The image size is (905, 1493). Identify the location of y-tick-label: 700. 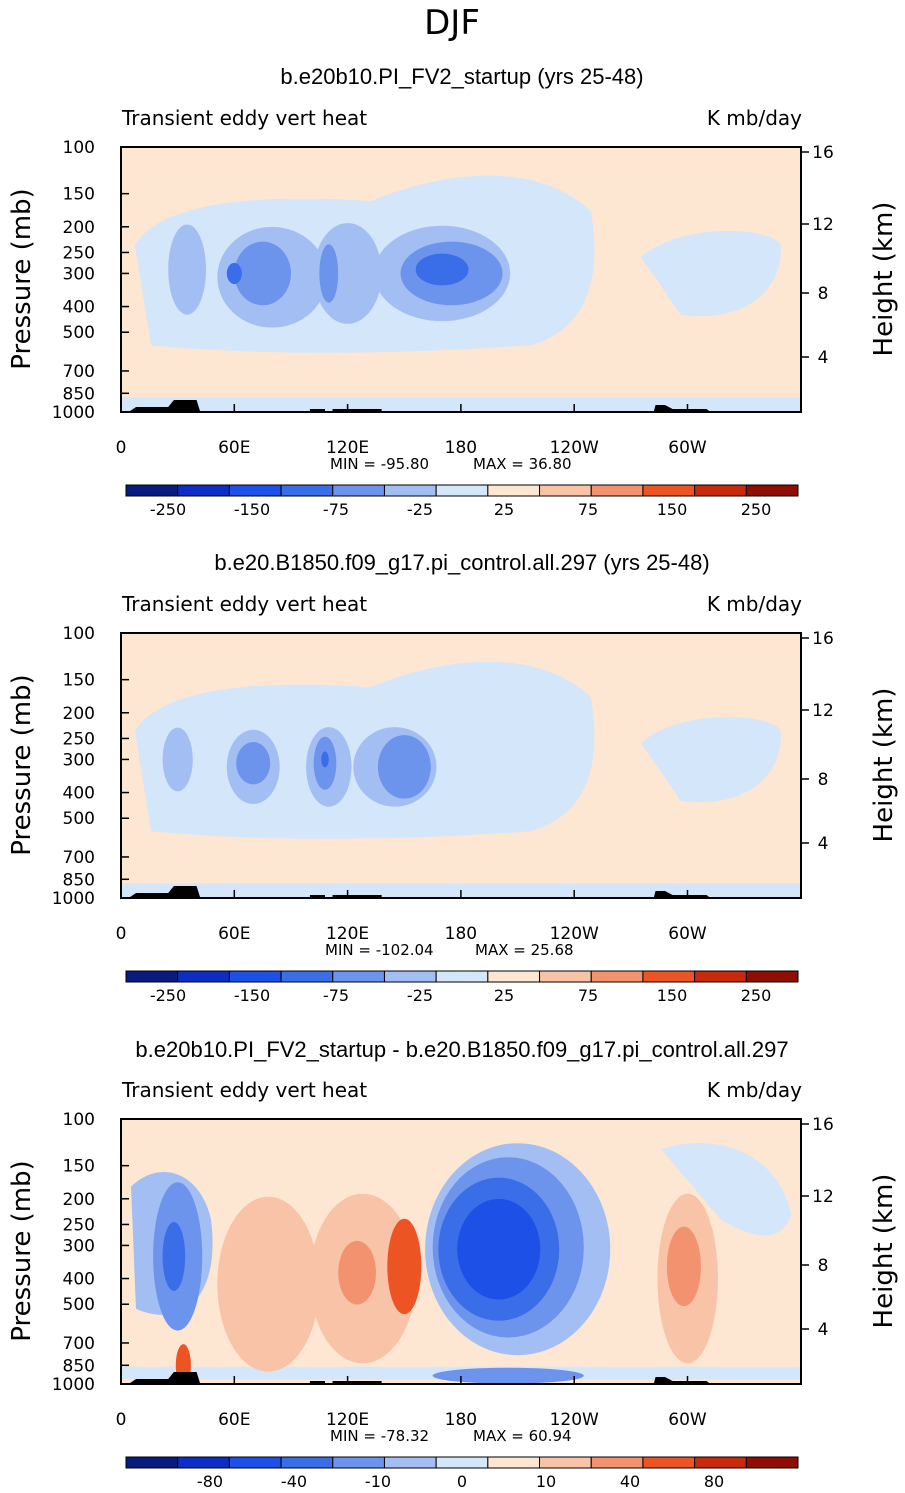
(79, 372).